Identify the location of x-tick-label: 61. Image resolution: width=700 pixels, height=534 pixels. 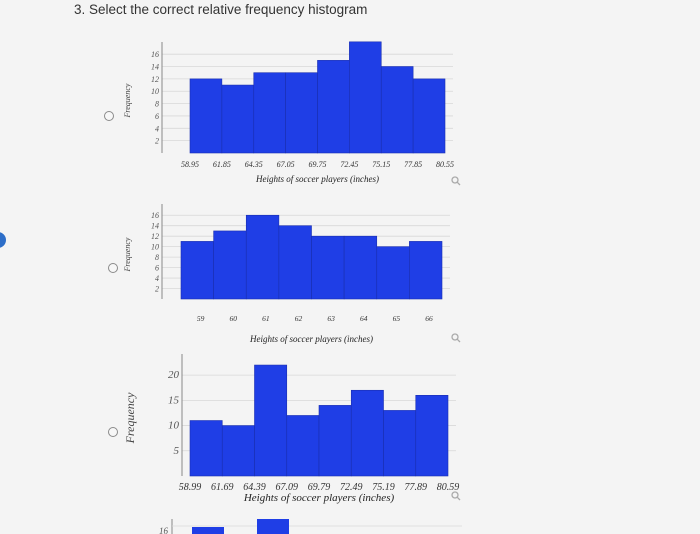
(266, 318).